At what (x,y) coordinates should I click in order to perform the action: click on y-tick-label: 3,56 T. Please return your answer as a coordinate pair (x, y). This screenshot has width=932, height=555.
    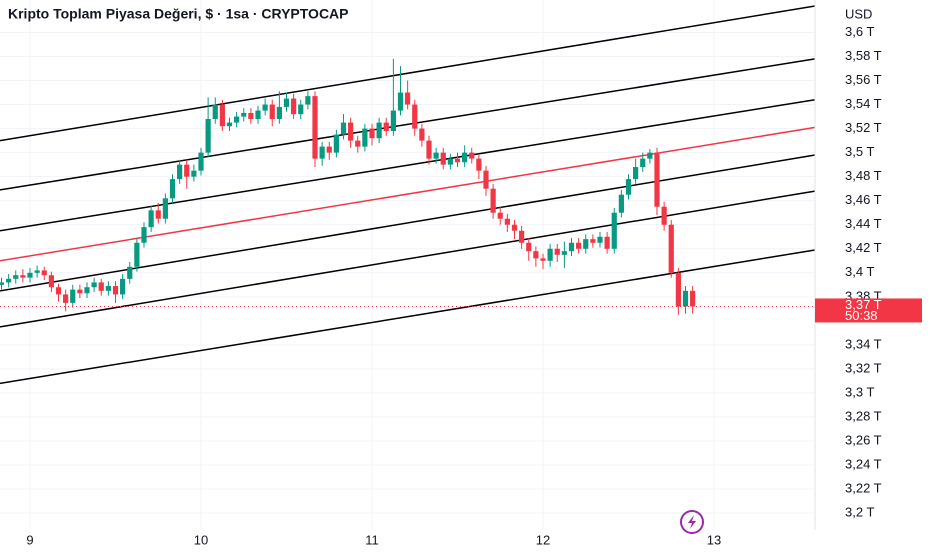
    Looking at the image, I should click on (863, 79).